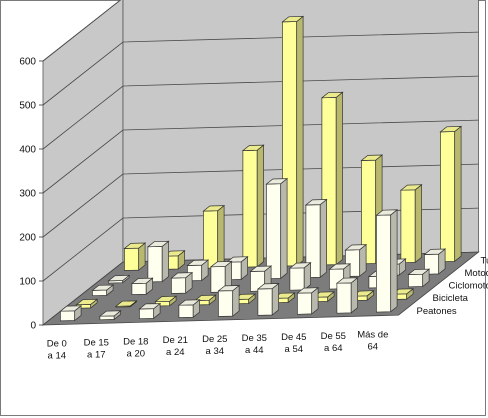  Describe the element at coordinates (27, 150) in the screenshot. I see `y-tick-label: 400` at that location.